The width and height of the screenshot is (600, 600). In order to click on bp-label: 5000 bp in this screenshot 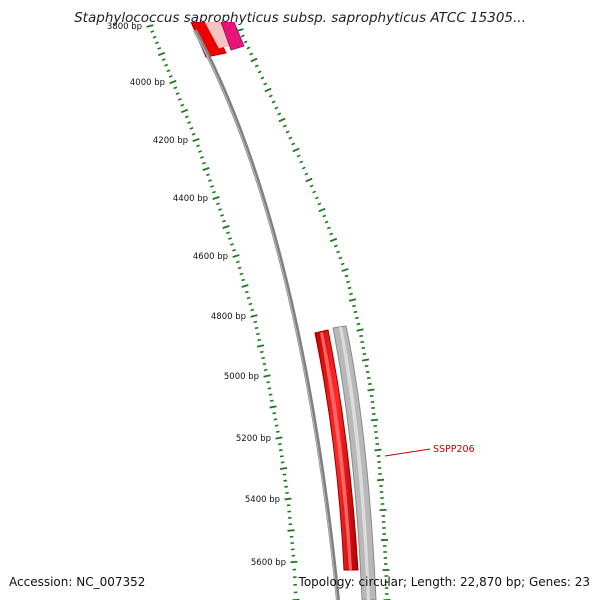, I will do `click(241, 377)`.